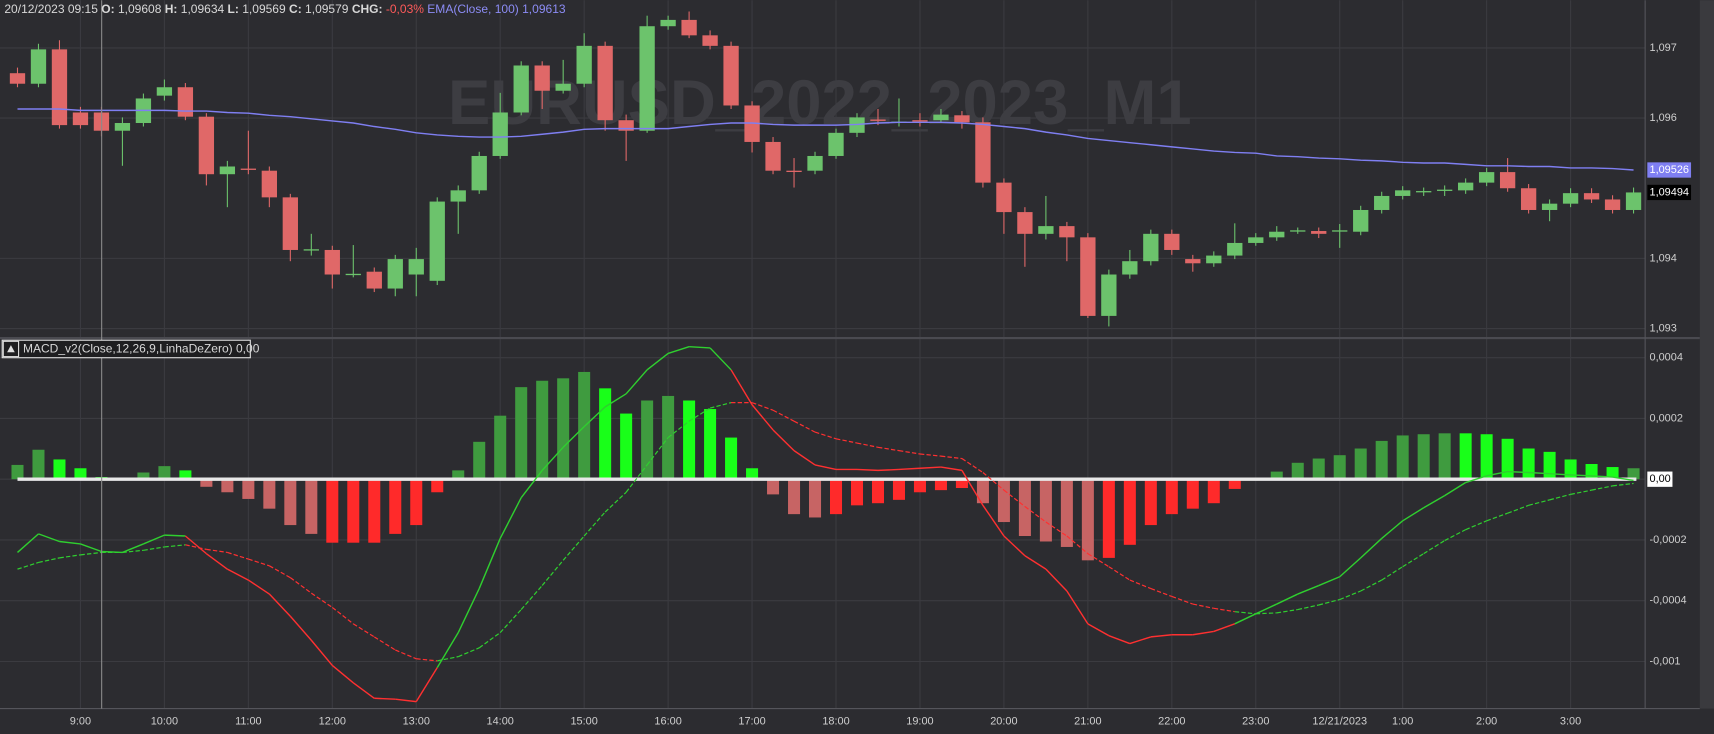 The image size is (1714, 734). I want to click on x-tick-label: 14:00, so click(500, 722).